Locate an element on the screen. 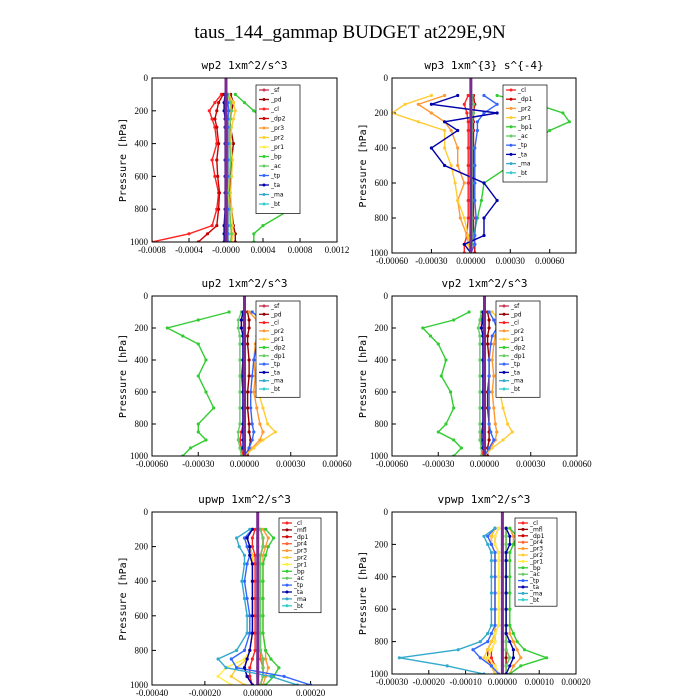  y-tick-label: 0 is located at coordinates (386, 296).